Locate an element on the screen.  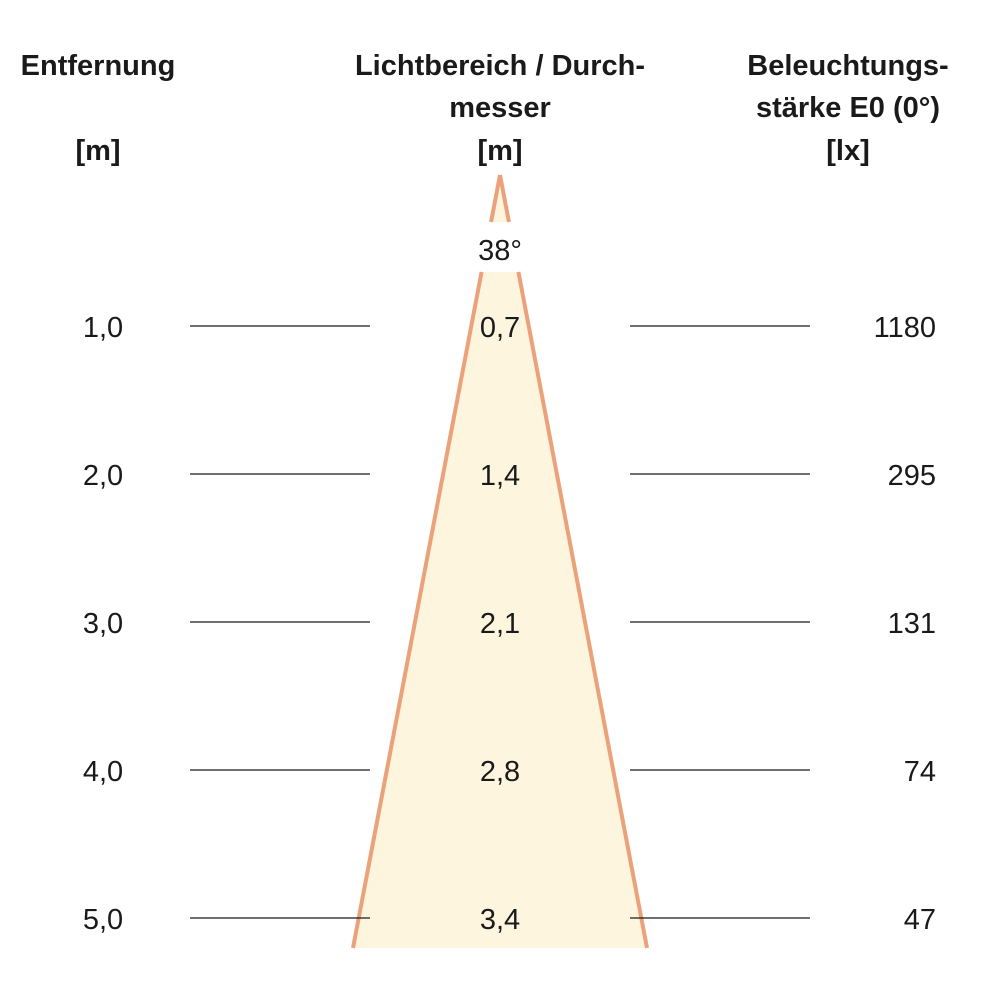
illuminance-value: 295 is located at coordinates (912, 476).